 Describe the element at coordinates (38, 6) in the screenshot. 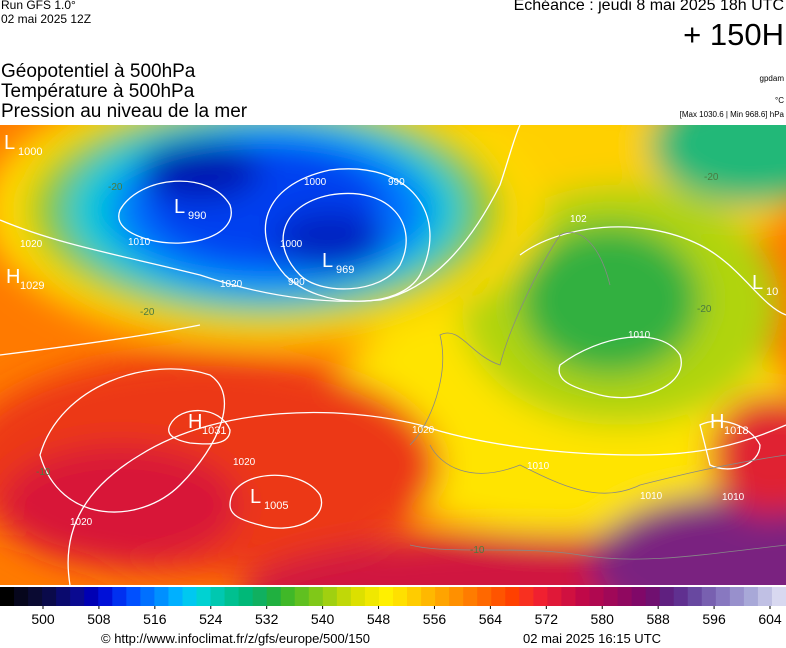

I see `run-label: Run GFS 1.0°` at that location.